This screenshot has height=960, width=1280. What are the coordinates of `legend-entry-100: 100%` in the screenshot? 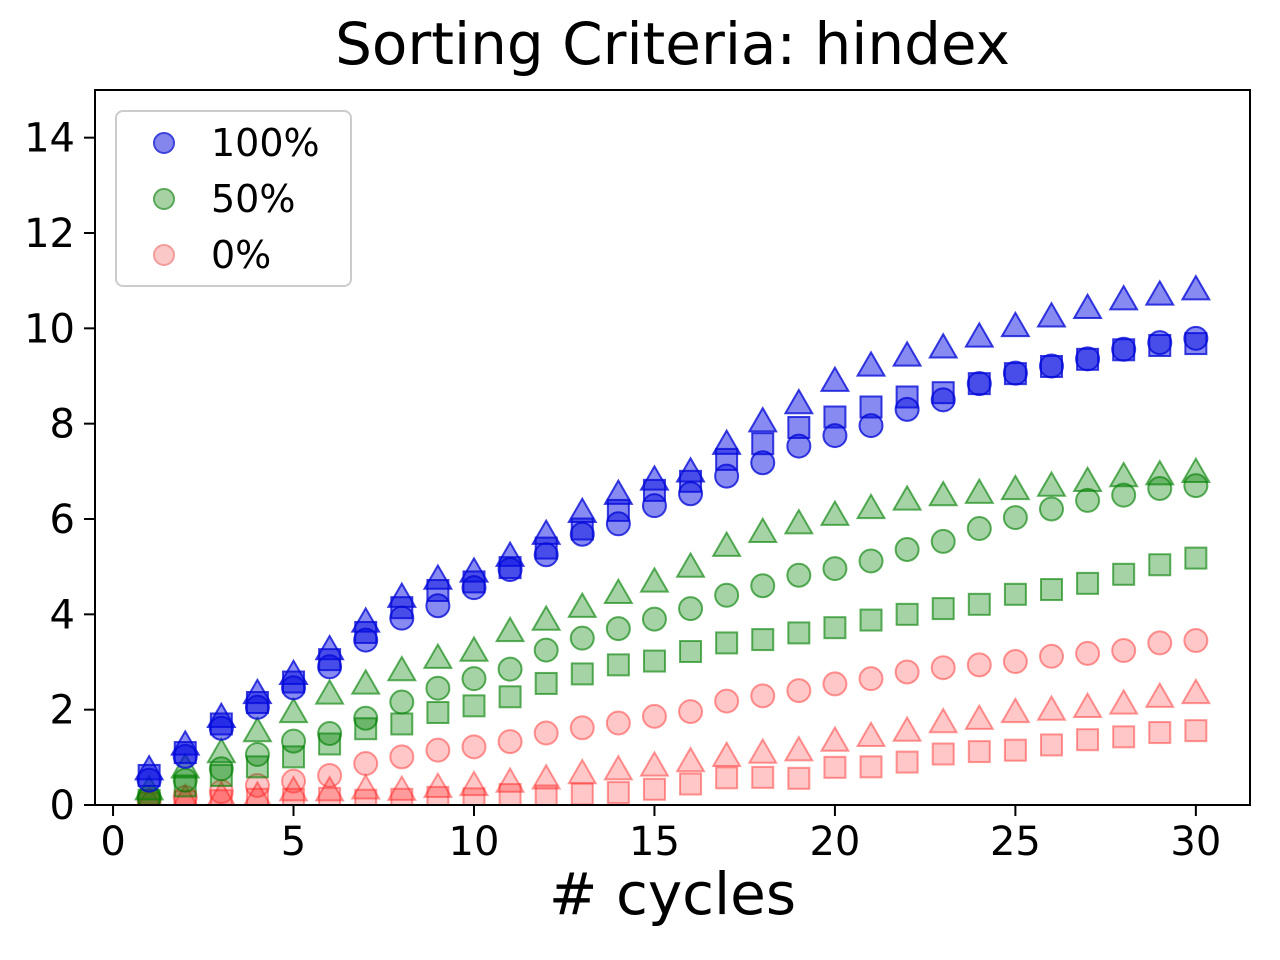 It's located at (233, 143).